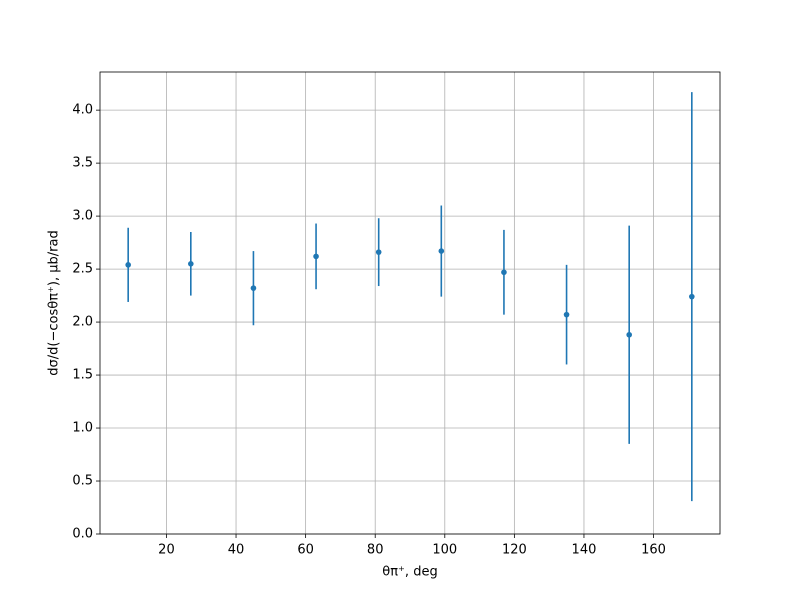 Image resolution: width=800 pixels, height=600 pixels. Describe the element at coordinates (82, 322) in the screenshot. I see `y-tick-label: 2.0` at that location.